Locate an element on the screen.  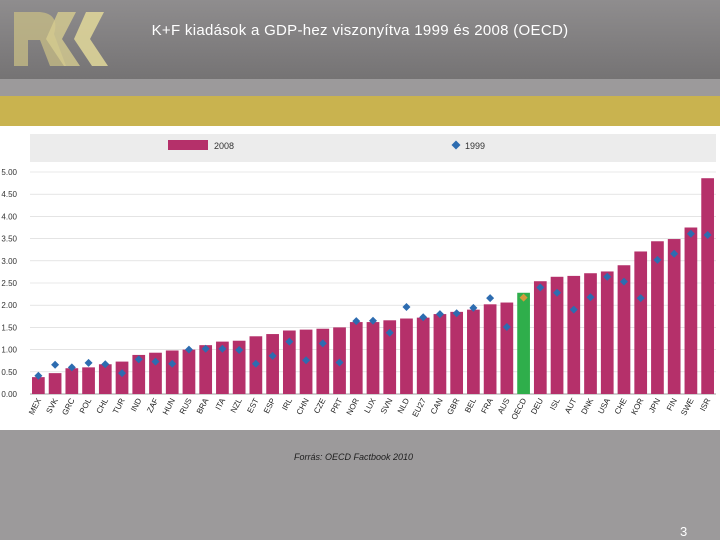
x-tick-label: SVN is located at coordinates (387, 406).